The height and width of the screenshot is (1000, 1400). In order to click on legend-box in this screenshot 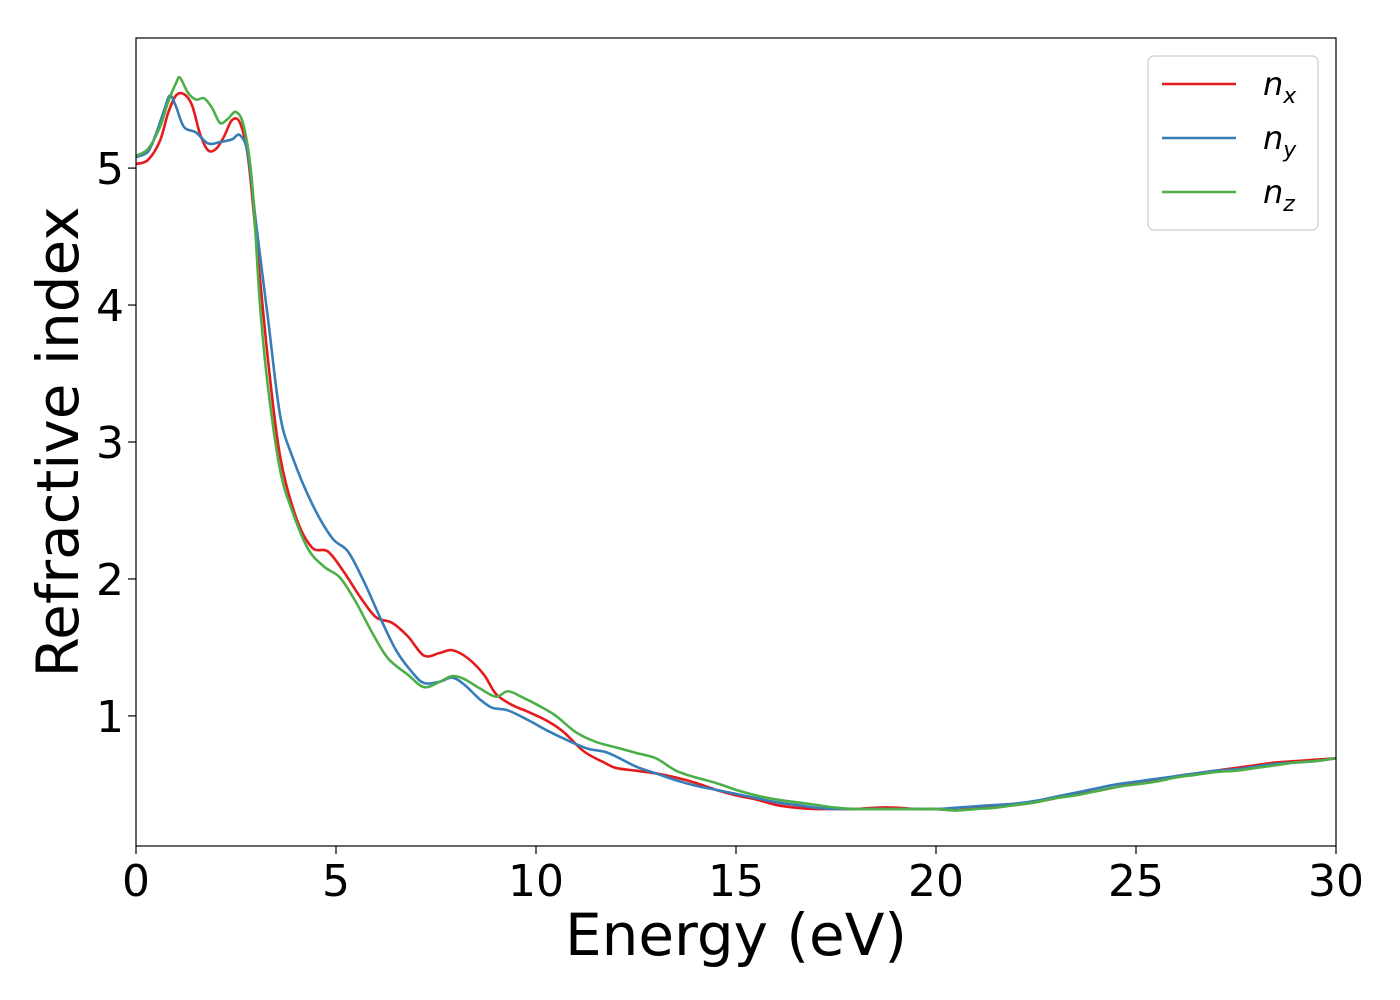, I will do `click(1233, 143)`.